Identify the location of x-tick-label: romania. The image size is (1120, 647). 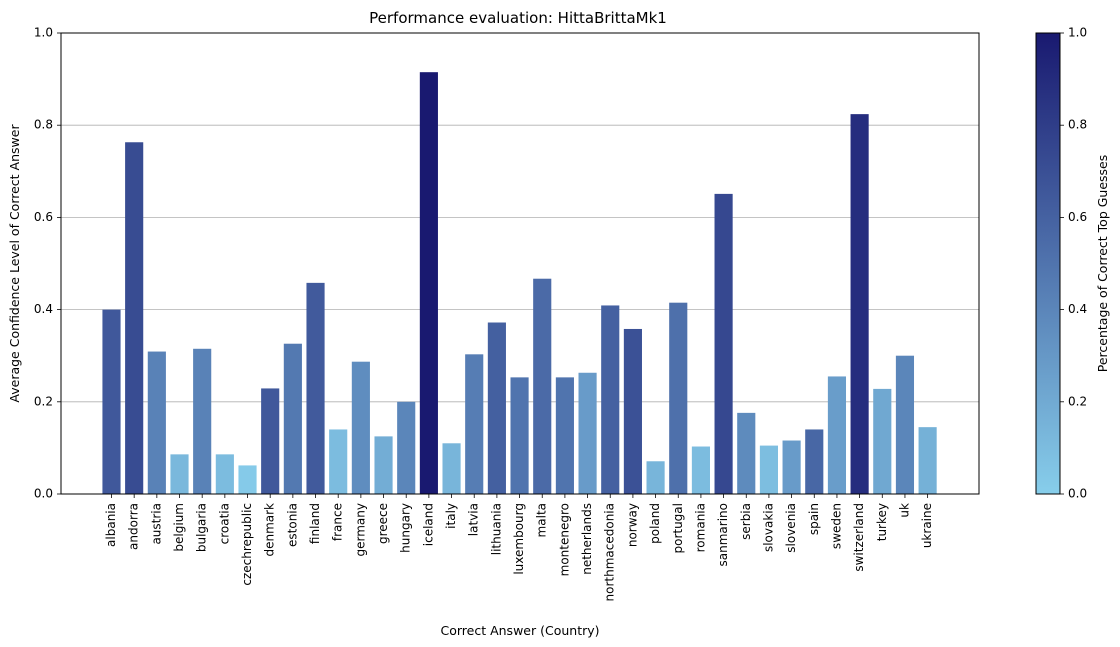
(700, 527).